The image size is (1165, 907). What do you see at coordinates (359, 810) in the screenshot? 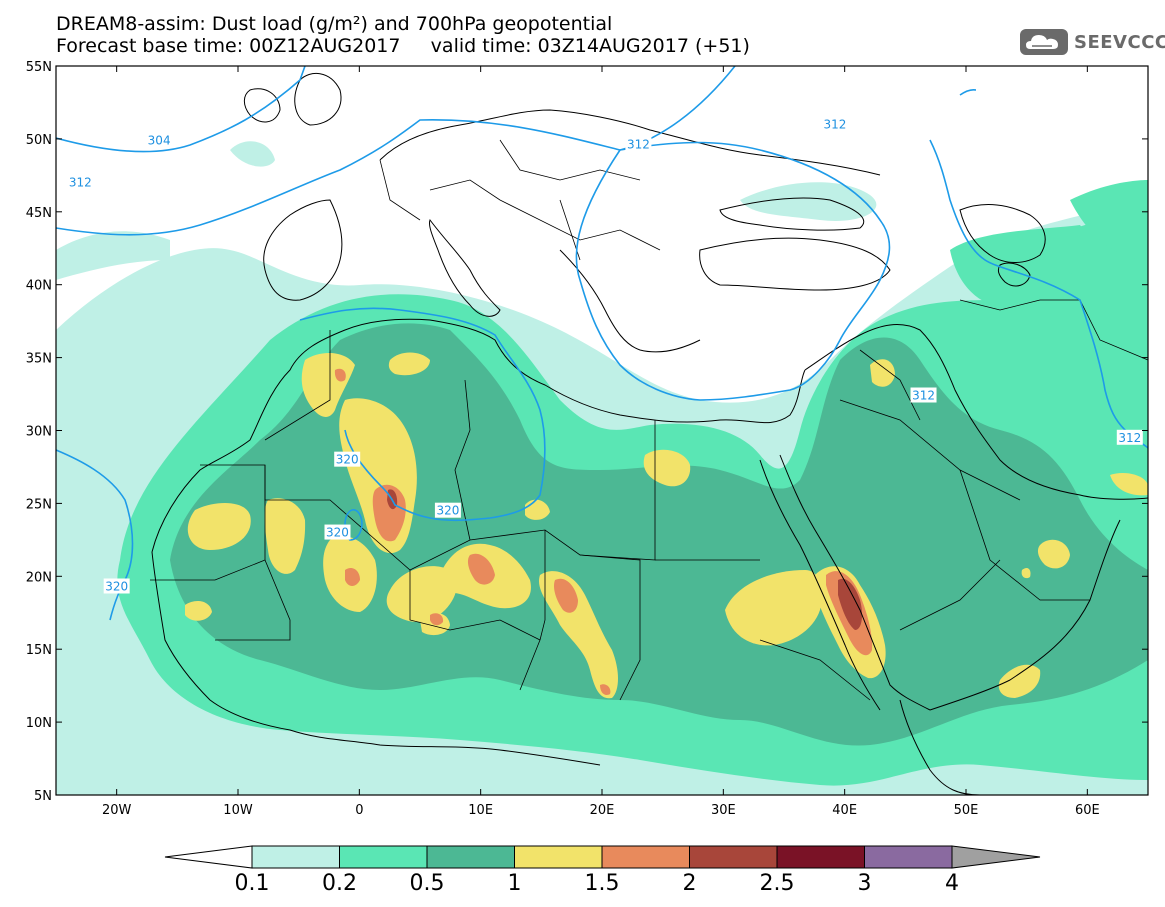
I see `lon-tick-label: 0` at bounding box center [359, 810].